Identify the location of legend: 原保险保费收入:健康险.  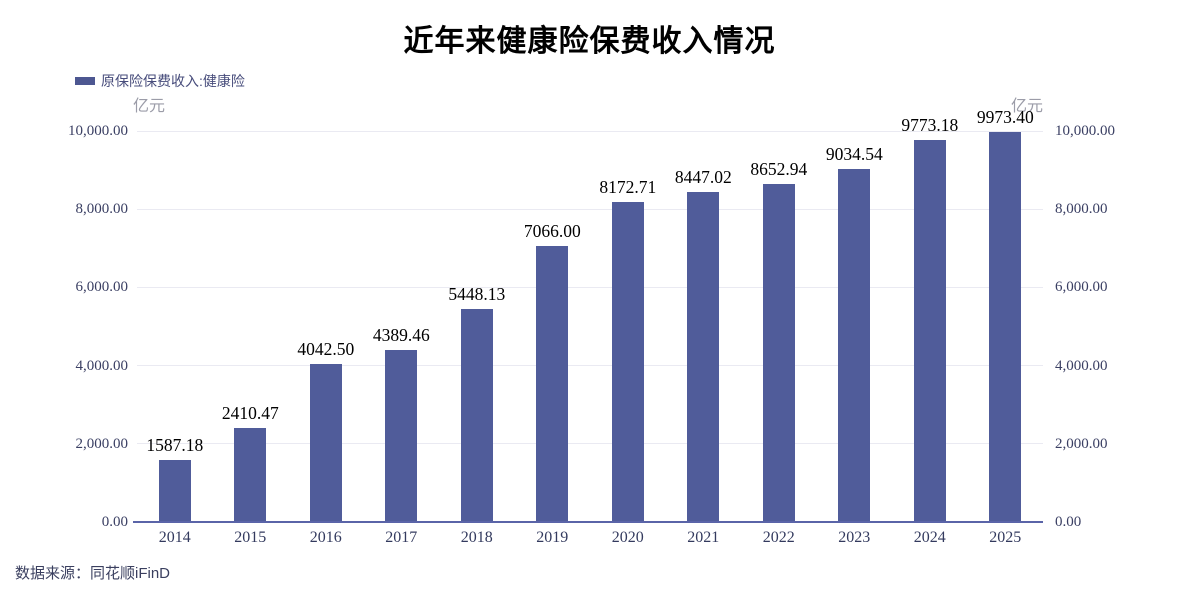
(160, 81).